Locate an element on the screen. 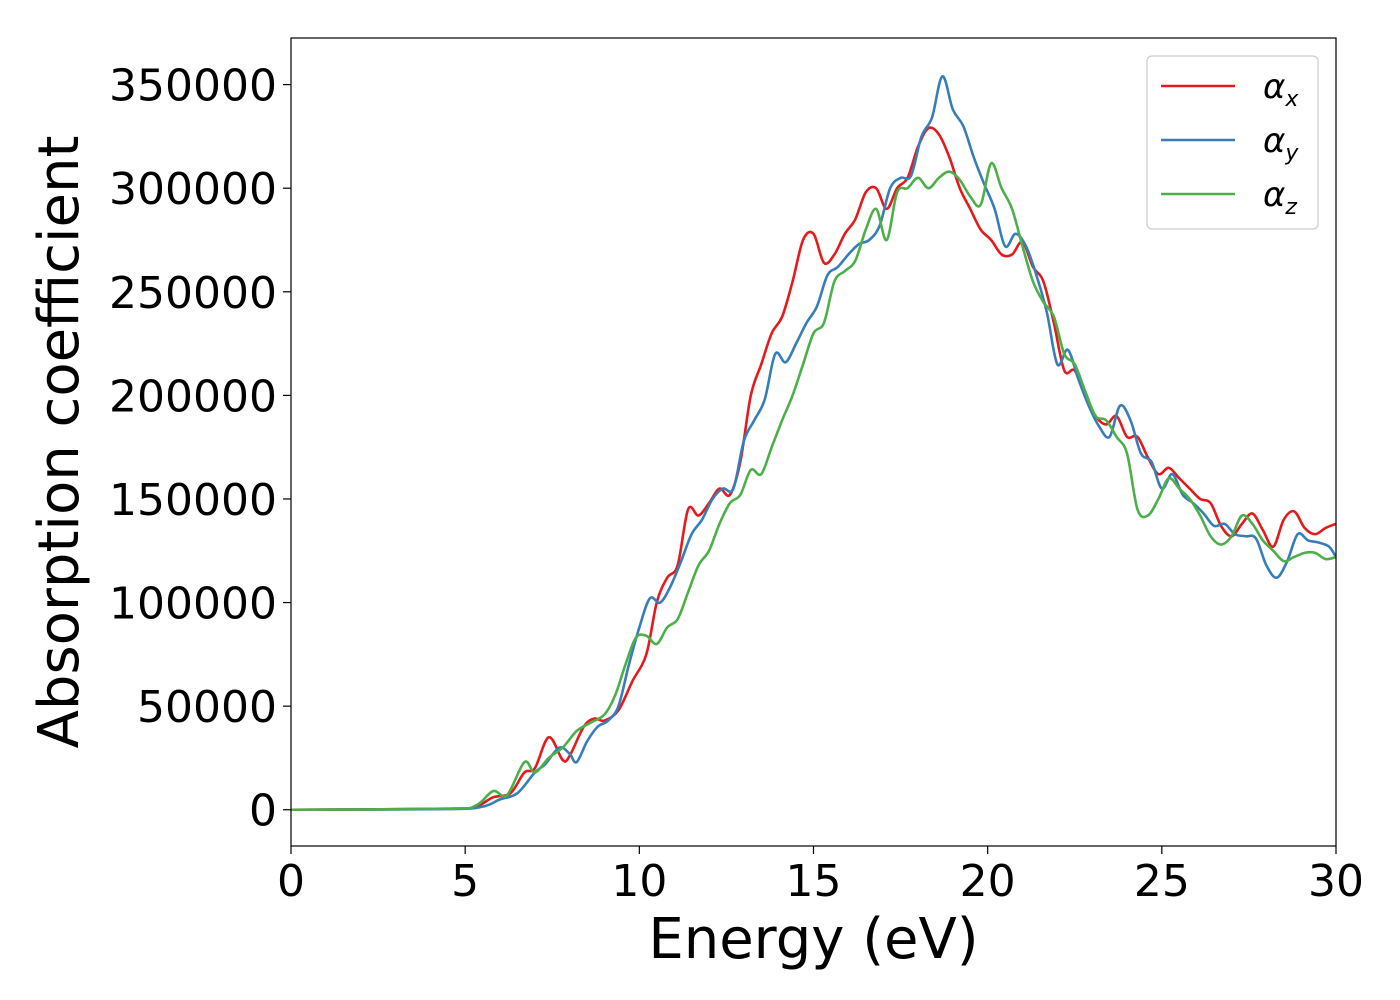 This screenshot has width=1400, height=1000. x-tick-label: 10 is located at coordinates (639, 881).